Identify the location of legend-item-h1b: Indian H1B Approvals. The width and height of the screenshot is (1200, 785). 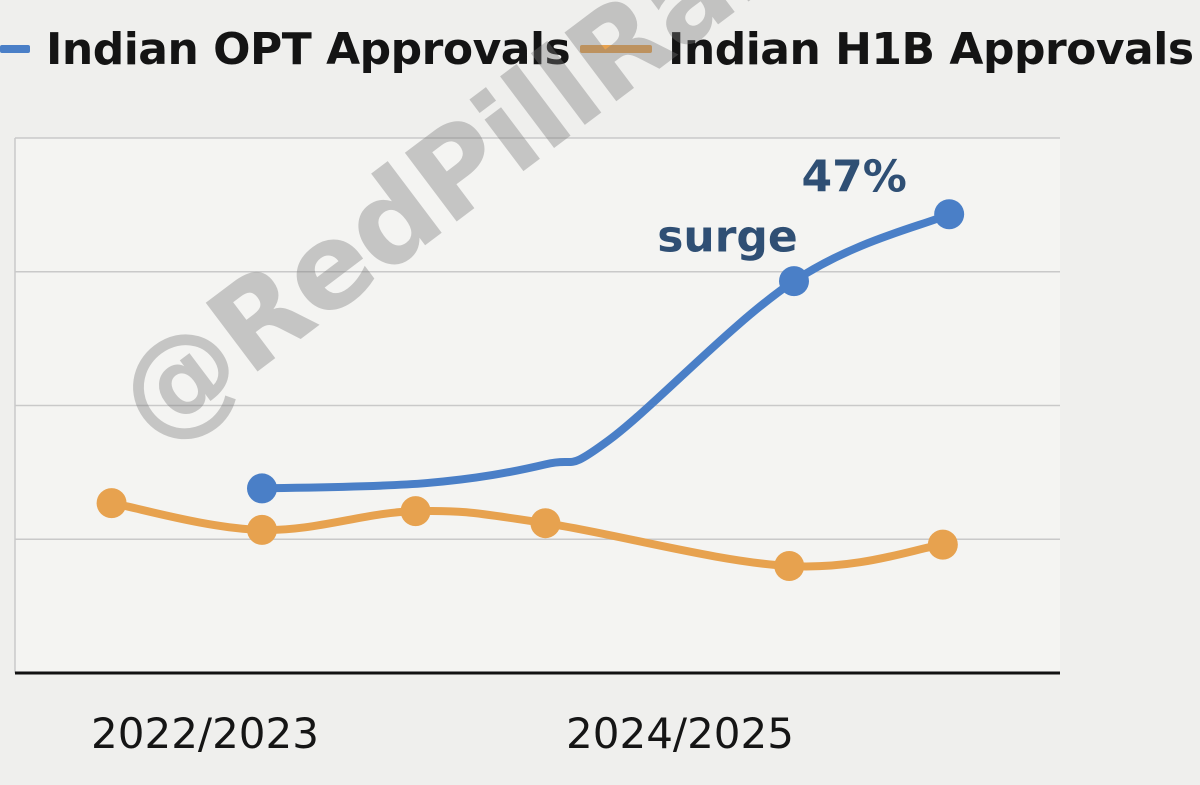
(887, 49).